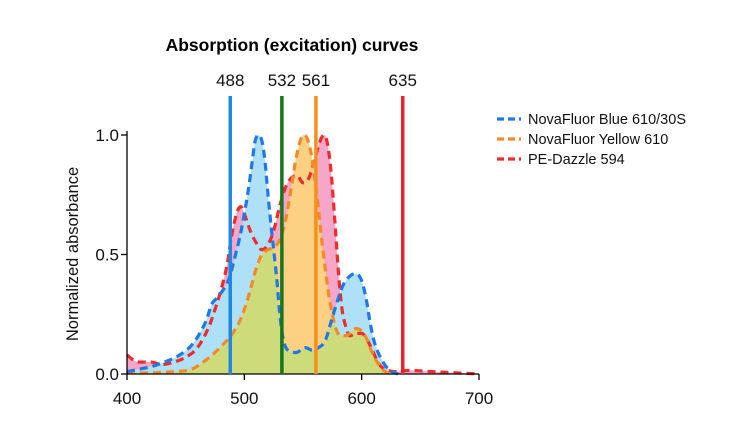 The width and height of the screenshot is (736, 440). I want to click on laser-label-532: 532, so click(282, 80).